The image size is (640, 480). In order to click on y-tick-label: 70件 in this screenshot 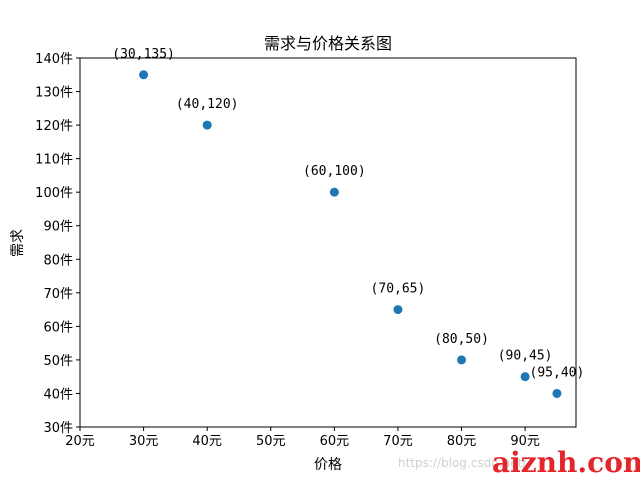, I will do `click(58, 294)`.